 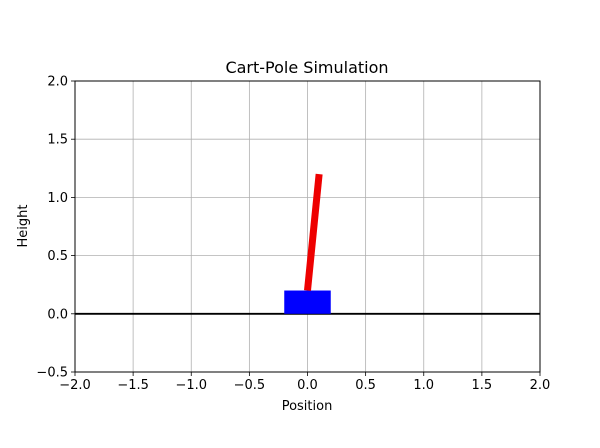 I want to click on y-tick-label: 2.0, so click(x=57, y=82).